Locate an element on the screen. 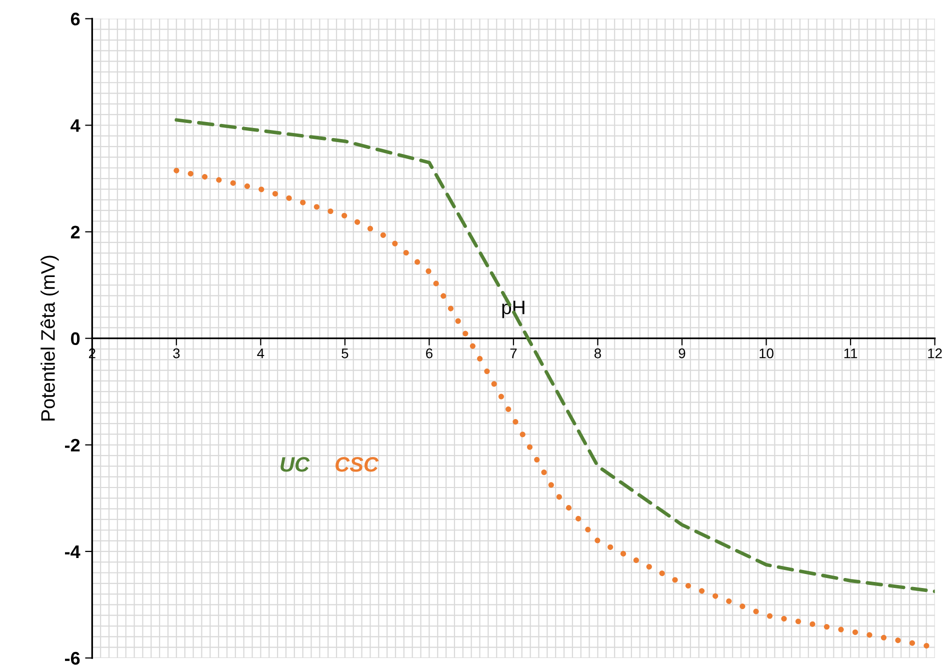  x-tick-label: 10 is located at coordinates (767, 353).